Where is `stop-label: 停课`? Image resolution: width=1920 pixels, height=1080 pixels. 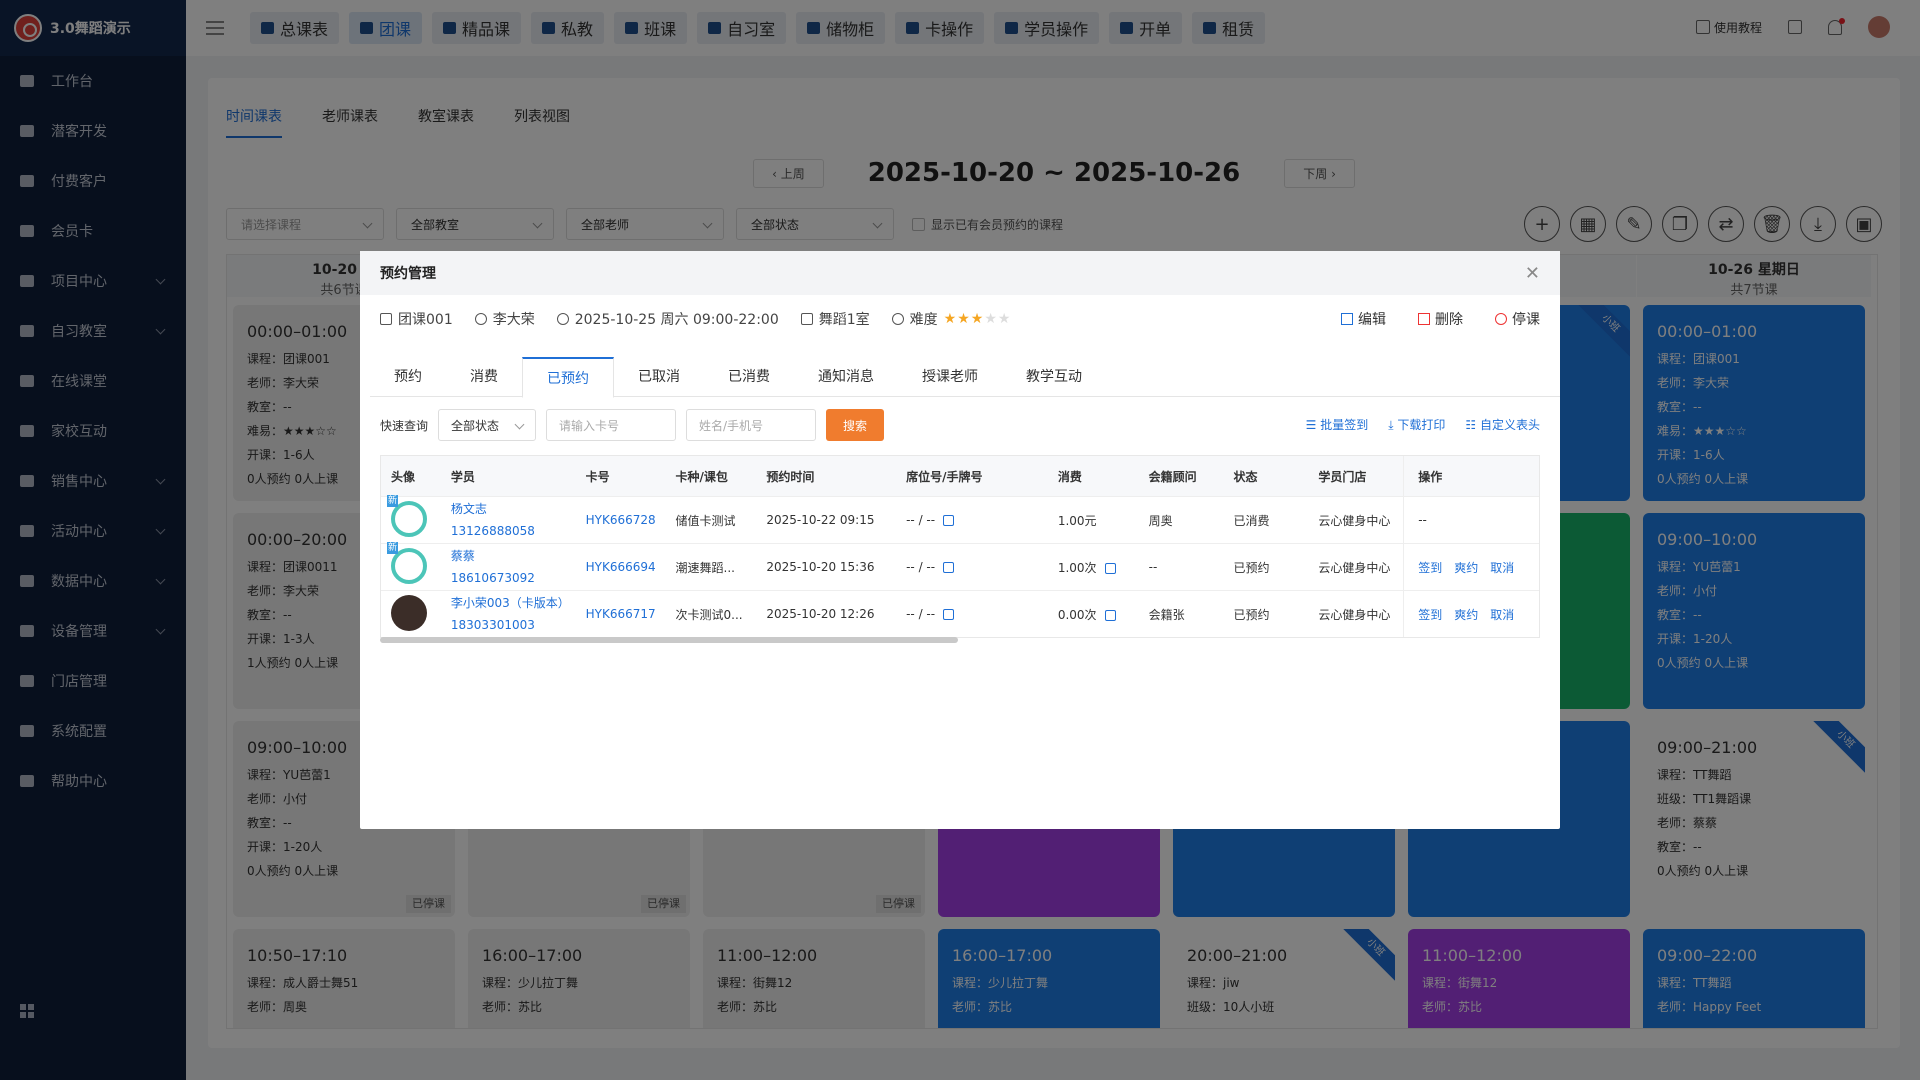
stop-label: 停课 is located at coordinates (1526, 320).